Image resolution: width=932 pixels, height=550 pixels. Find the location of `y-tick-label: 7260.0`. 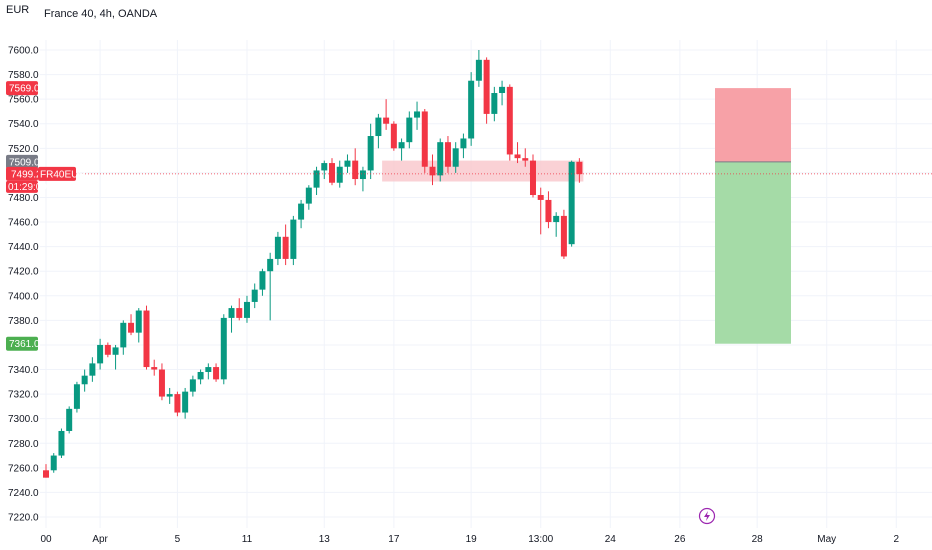

y-tick-label: 7260.0 is located at coordinates (23, 468).